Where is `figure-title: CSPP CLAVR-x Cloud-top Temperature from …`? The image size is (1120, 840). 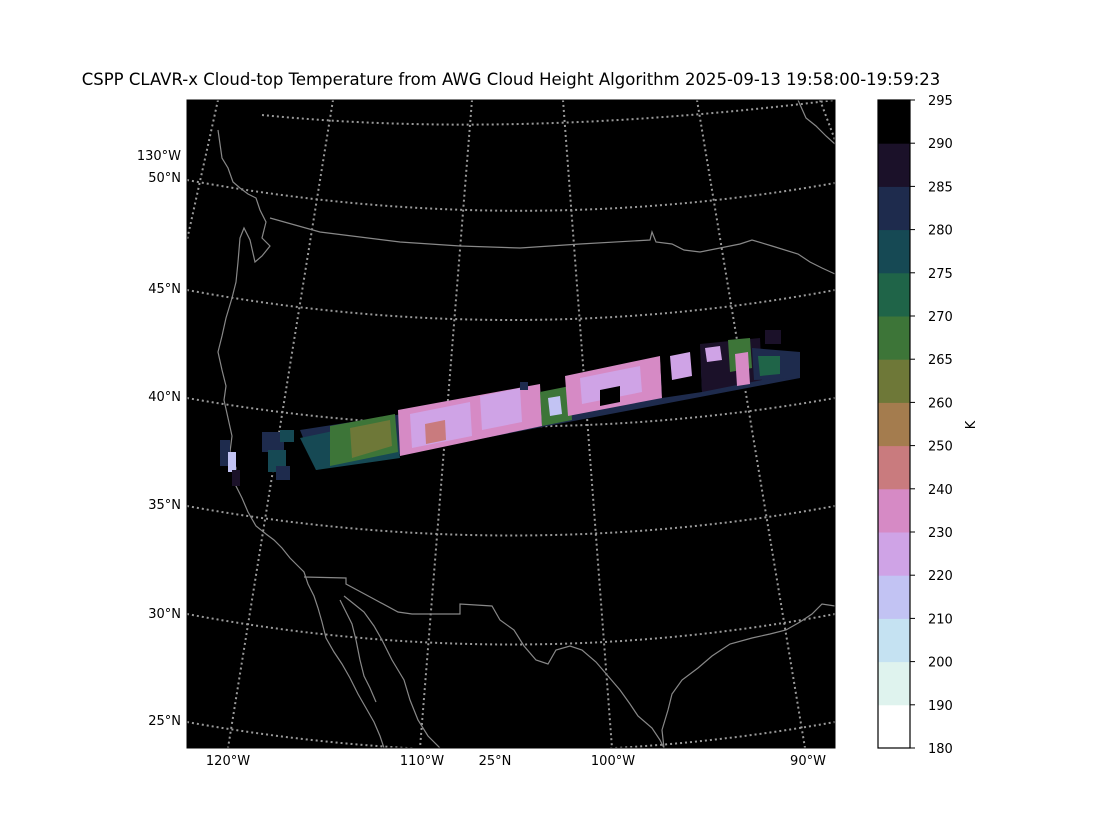
figure-title: CSPP CLAVR-x Cloud-top Temperature from … is located at coordinates (511, 79).